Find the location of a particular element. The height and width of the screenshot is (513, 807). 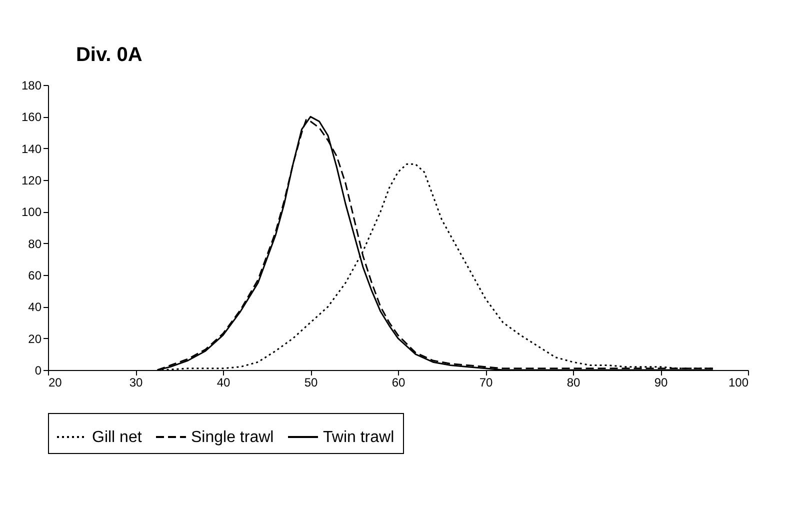

legend-label: Single trawl is located at coordinates (232, 437).